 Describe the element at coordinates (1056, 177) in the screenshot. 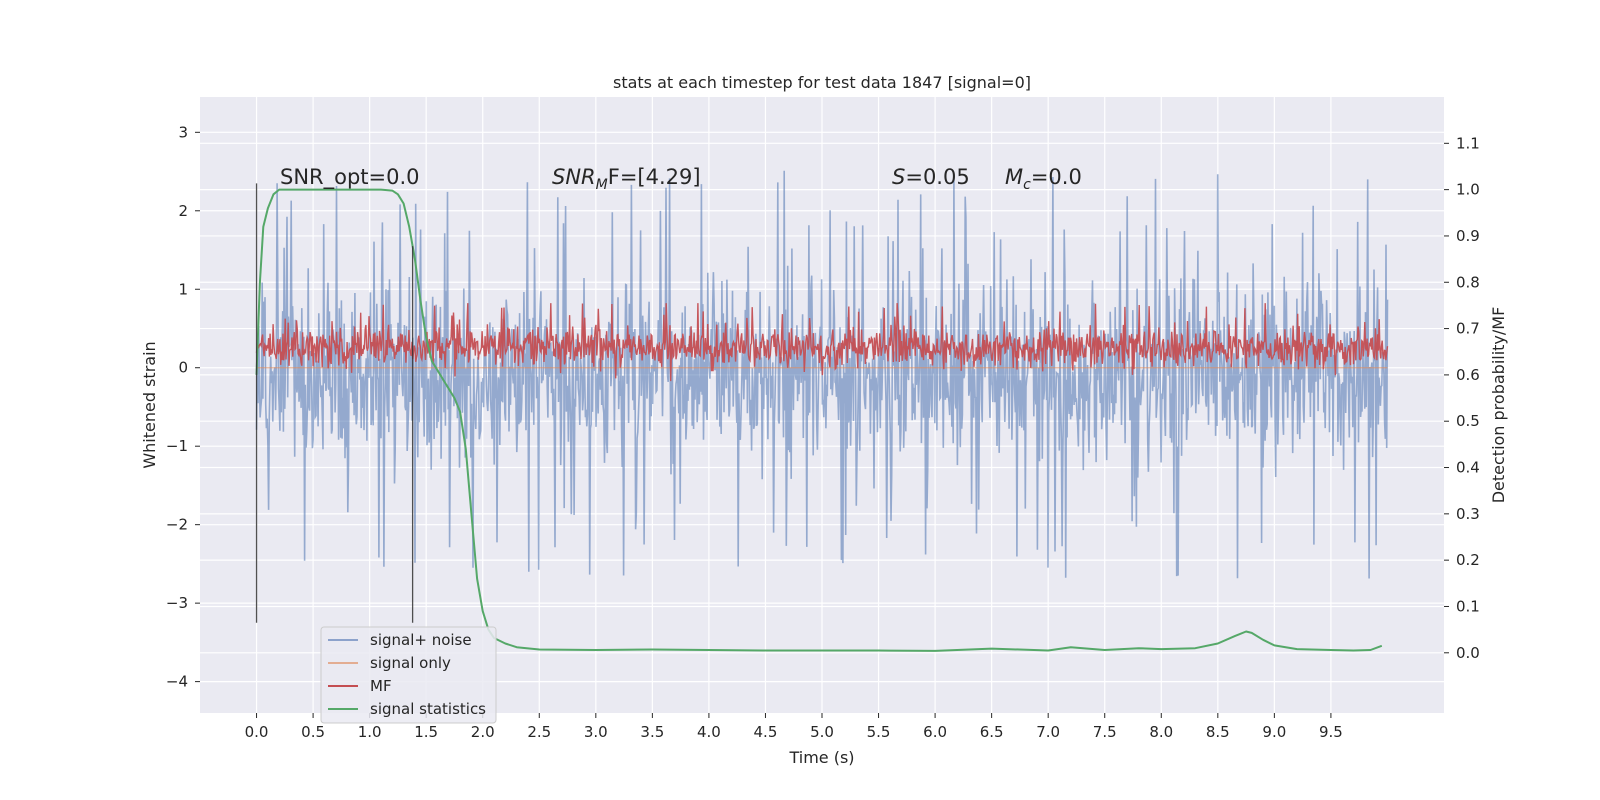

I see `mc-value: =0.0` at that location.